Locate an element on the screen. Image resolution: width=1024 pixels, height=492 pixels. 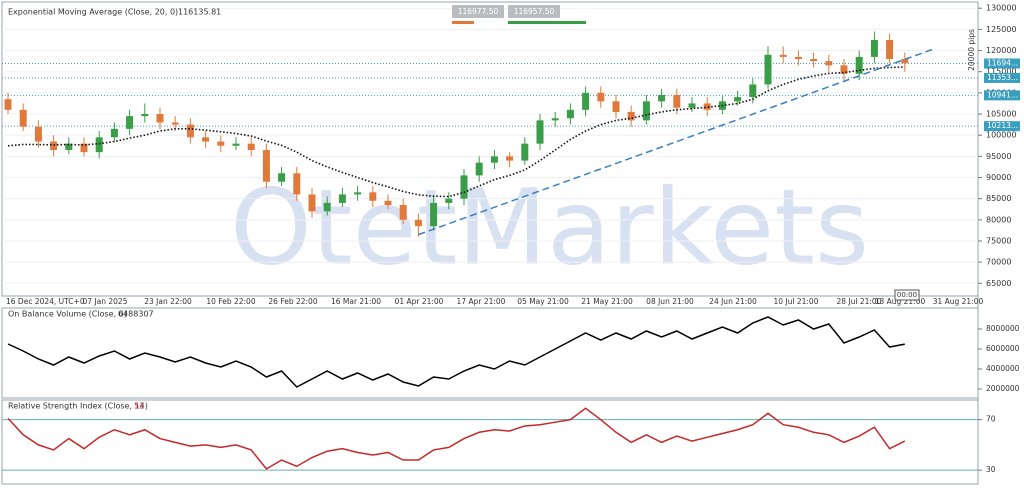
x-tick-label: 17 Apr 21:00 is located at coordinates (481, 301).